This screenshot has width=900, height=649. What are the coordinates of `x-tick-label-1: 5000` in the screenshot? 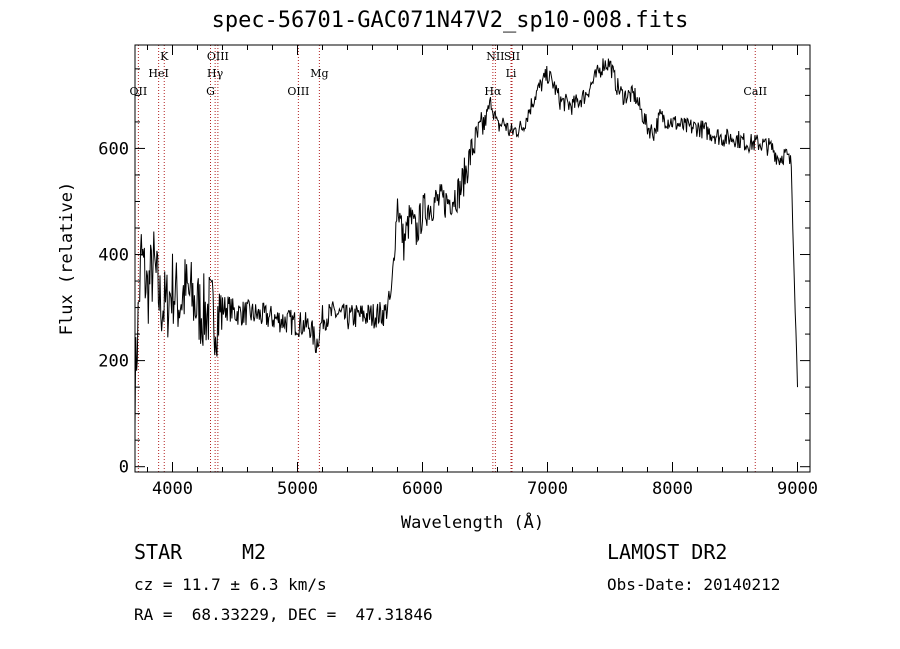 It's located at (297, 489).